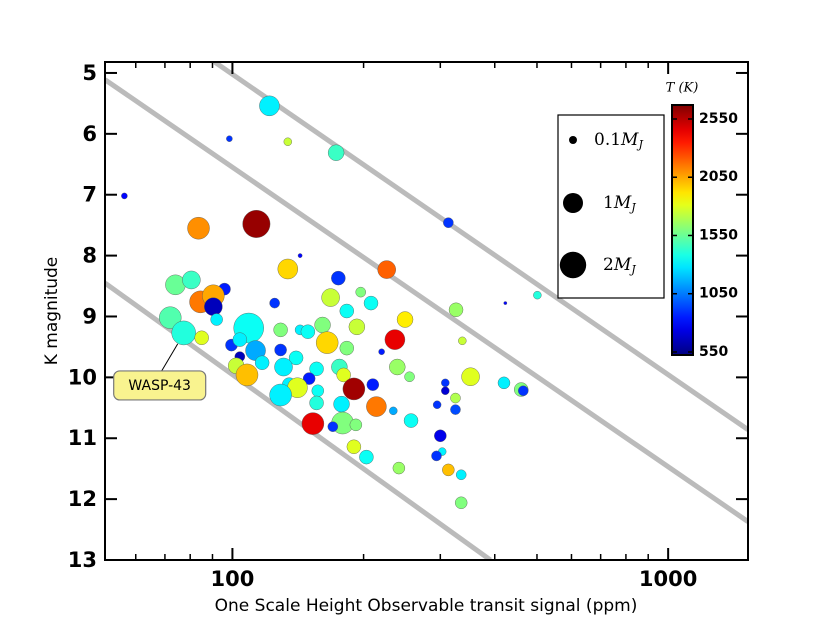  Describe the element at coordinates (89, 134) in the screenshot. I see `y-tick-label: 6` at that location.